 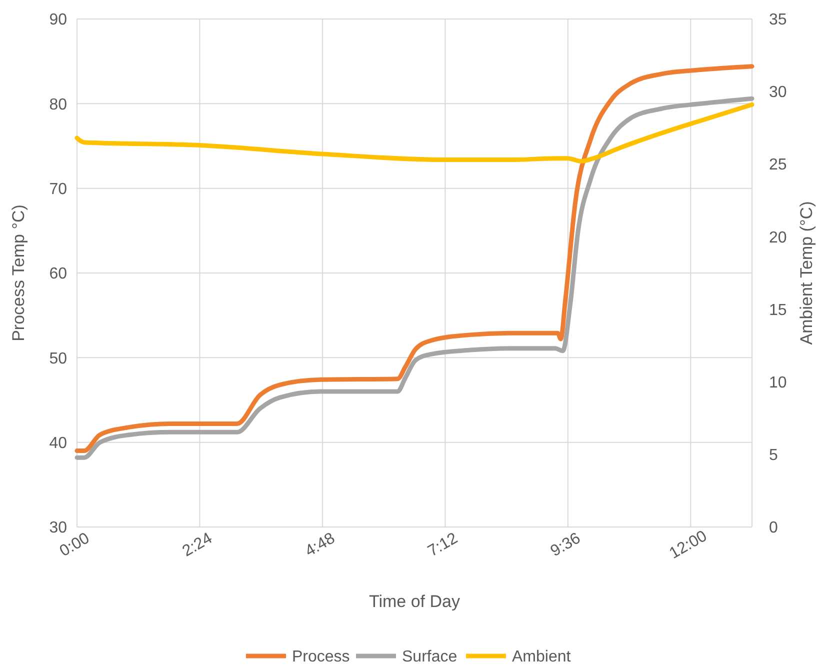 What do you see at coordinates (778, 165) in the screenshot?
I see `y2-tick-label: 25` at bounding box center [778, 165].